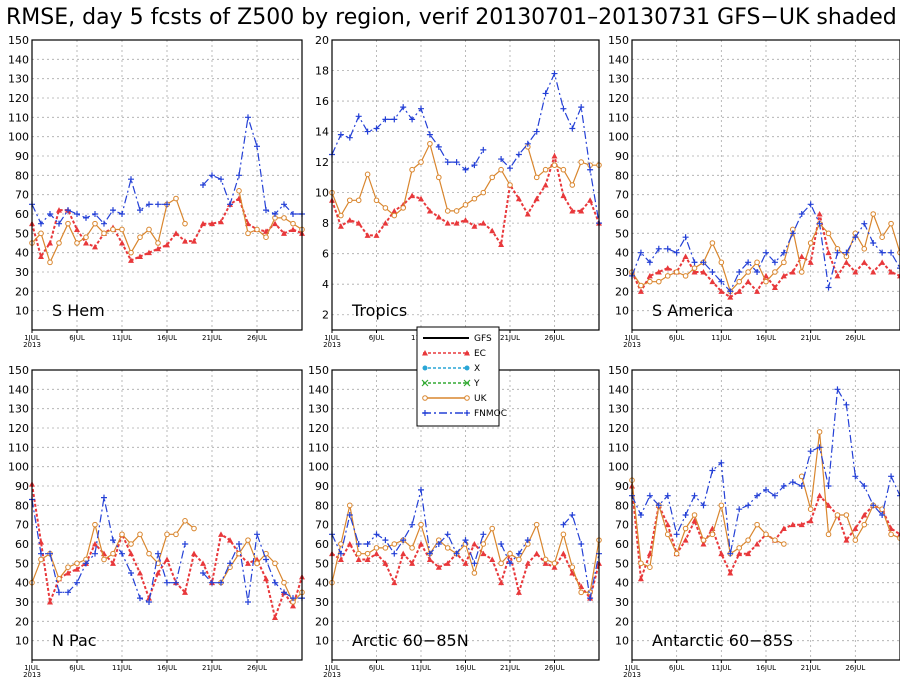 The height and width of the screenshot is (700, 900). Describe the element at coordinates (451, 369) in the screenshot. I see `legend-item-x: X` at that location.